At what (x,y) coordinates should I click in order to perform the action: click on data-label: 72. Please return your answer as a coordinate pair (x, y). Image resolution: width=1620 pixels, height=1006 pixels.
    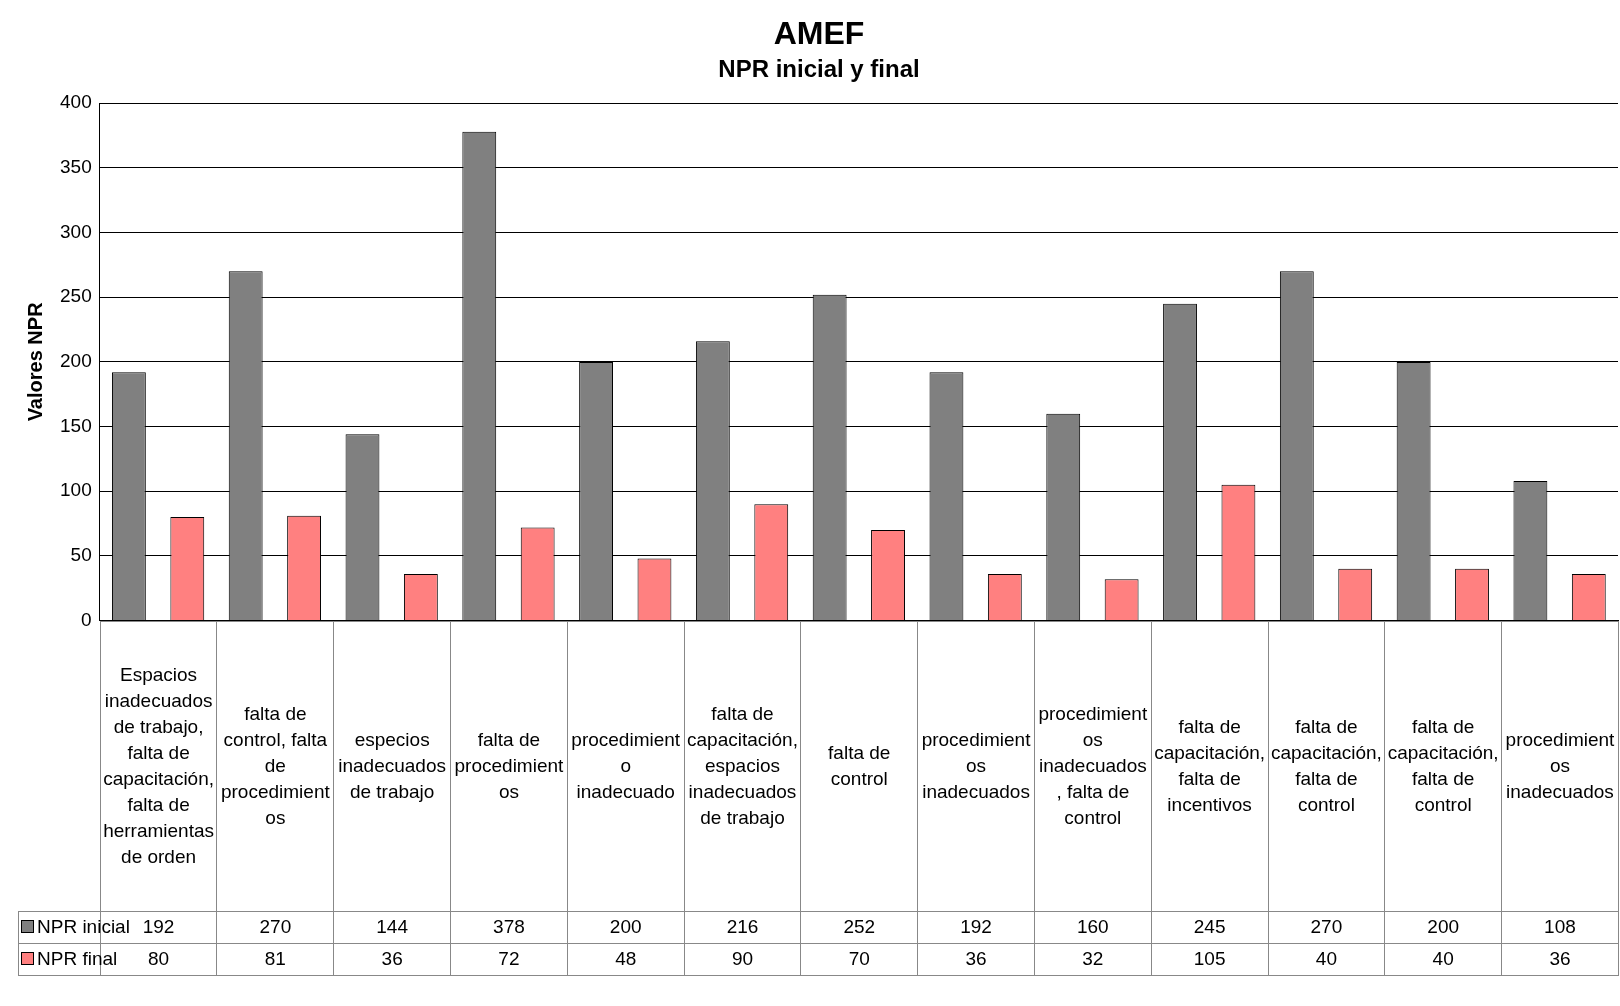
    Looking at the image, I should click on (509, 959).